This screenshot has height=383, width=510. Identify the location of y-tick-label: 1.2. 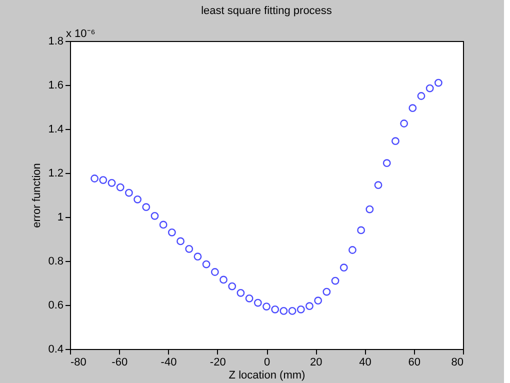
(56, 174).